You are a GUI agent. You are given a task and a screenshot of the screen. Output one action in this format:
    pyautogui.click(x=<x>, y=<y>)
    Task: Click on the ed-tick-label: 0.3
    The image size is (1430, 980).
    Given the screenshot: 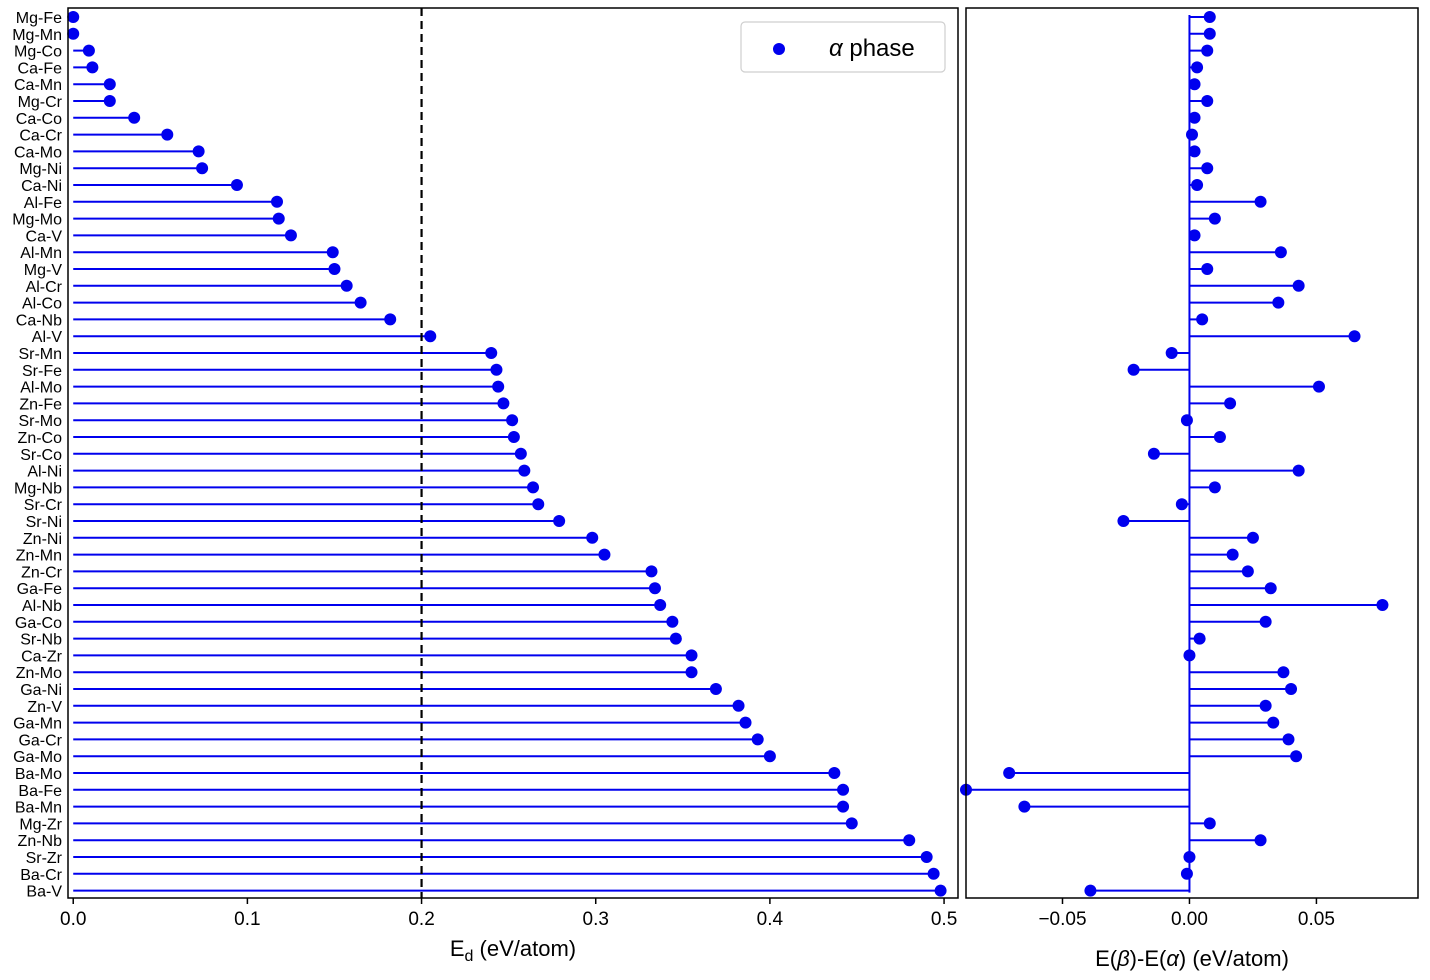 What is the action you would take?
    pyautogui.click(x=596, y=919)
    